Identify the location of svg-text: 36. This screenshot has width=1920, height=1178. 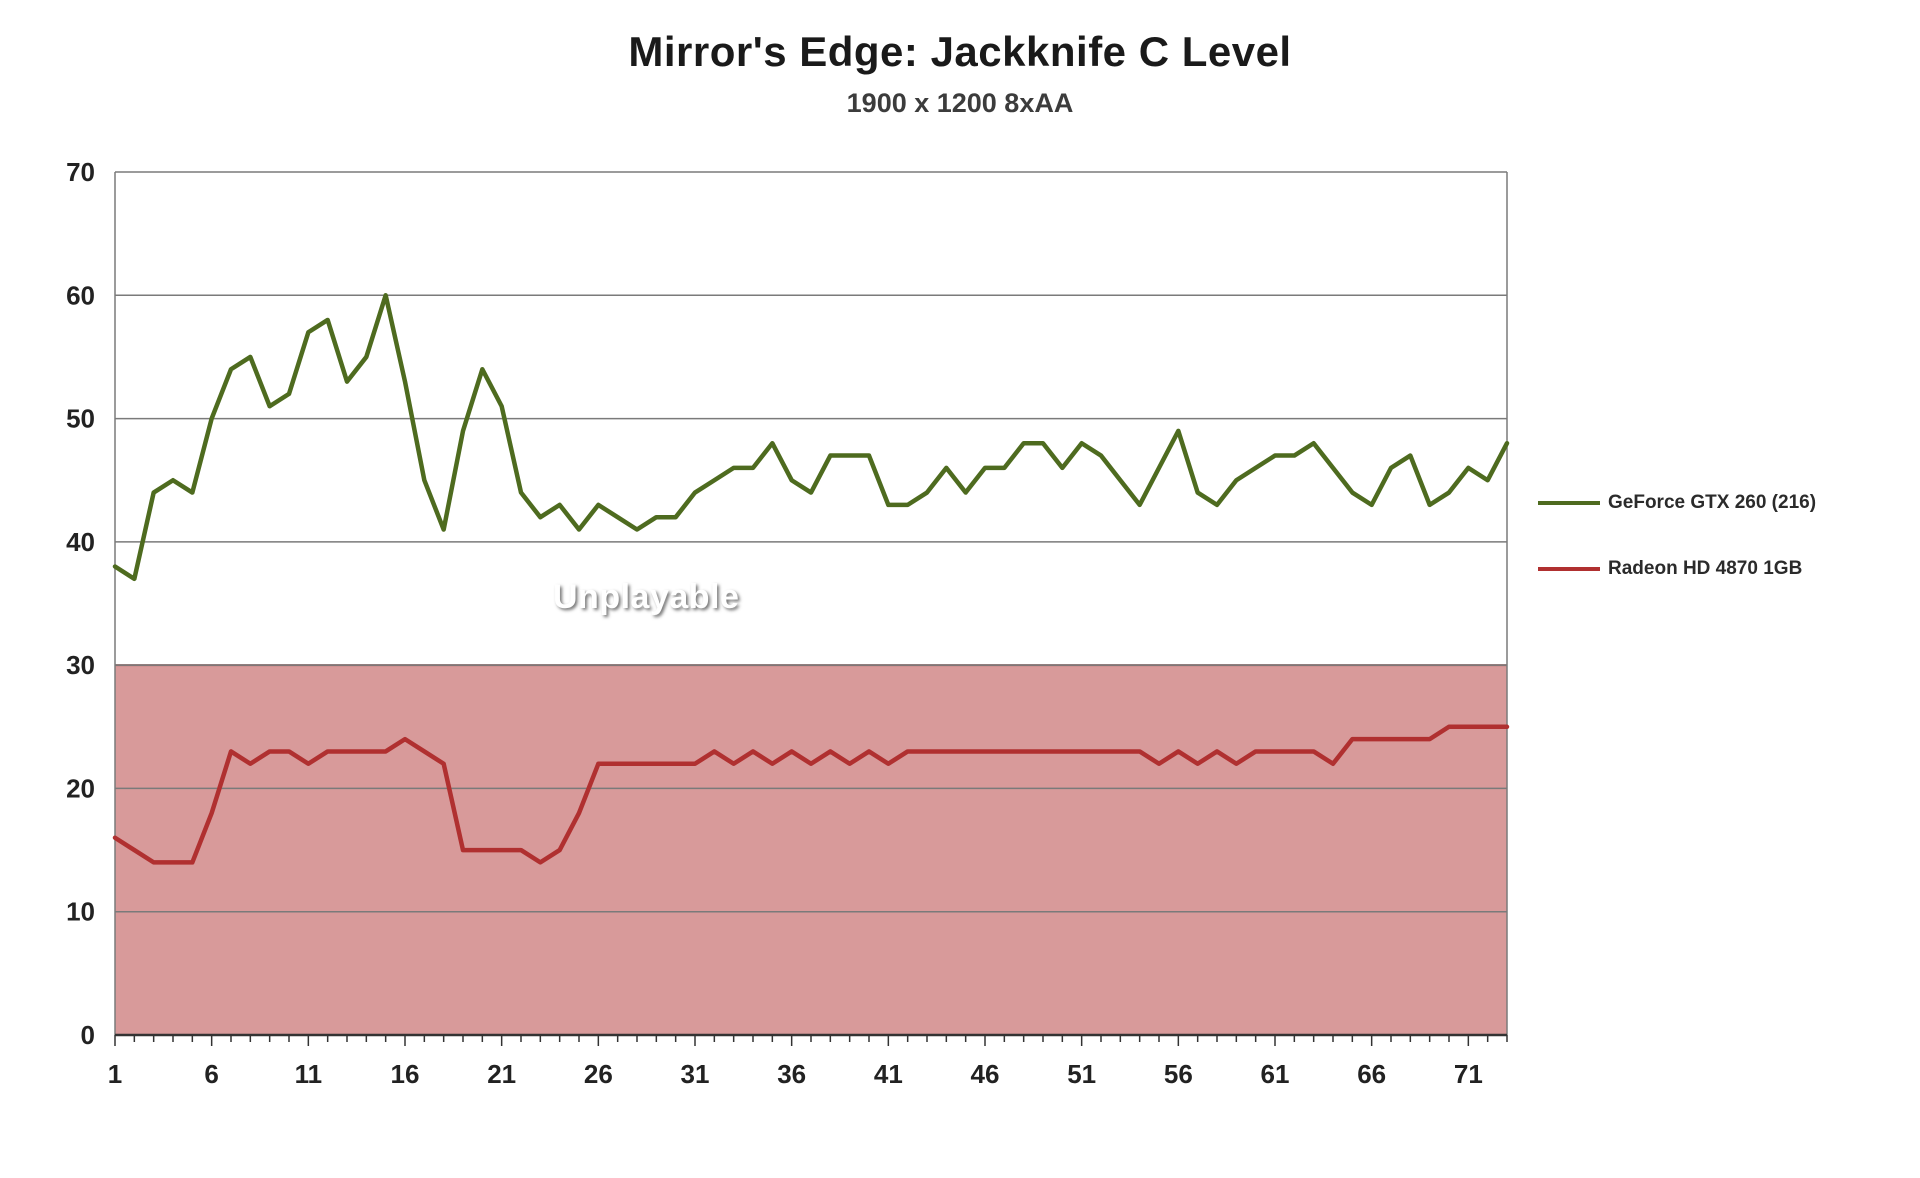
(791, 1074).